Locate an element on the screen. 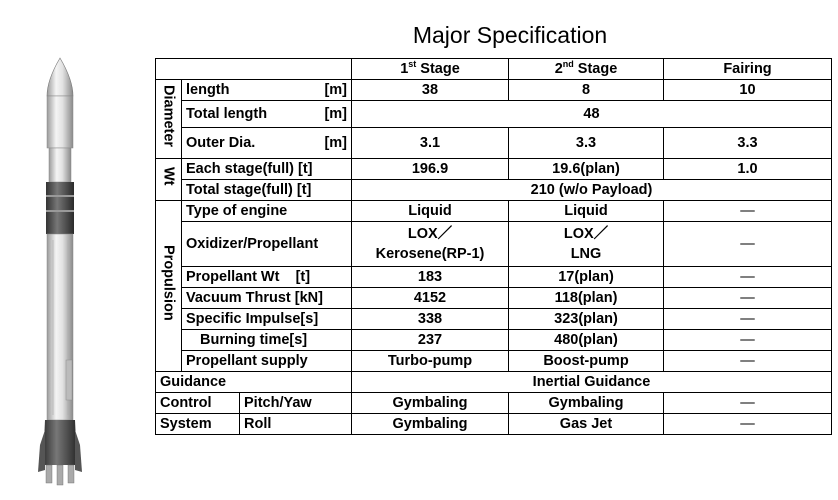  table-row: System Roll Gymbaling Gas Jet — is located at coordinates (493, 424).